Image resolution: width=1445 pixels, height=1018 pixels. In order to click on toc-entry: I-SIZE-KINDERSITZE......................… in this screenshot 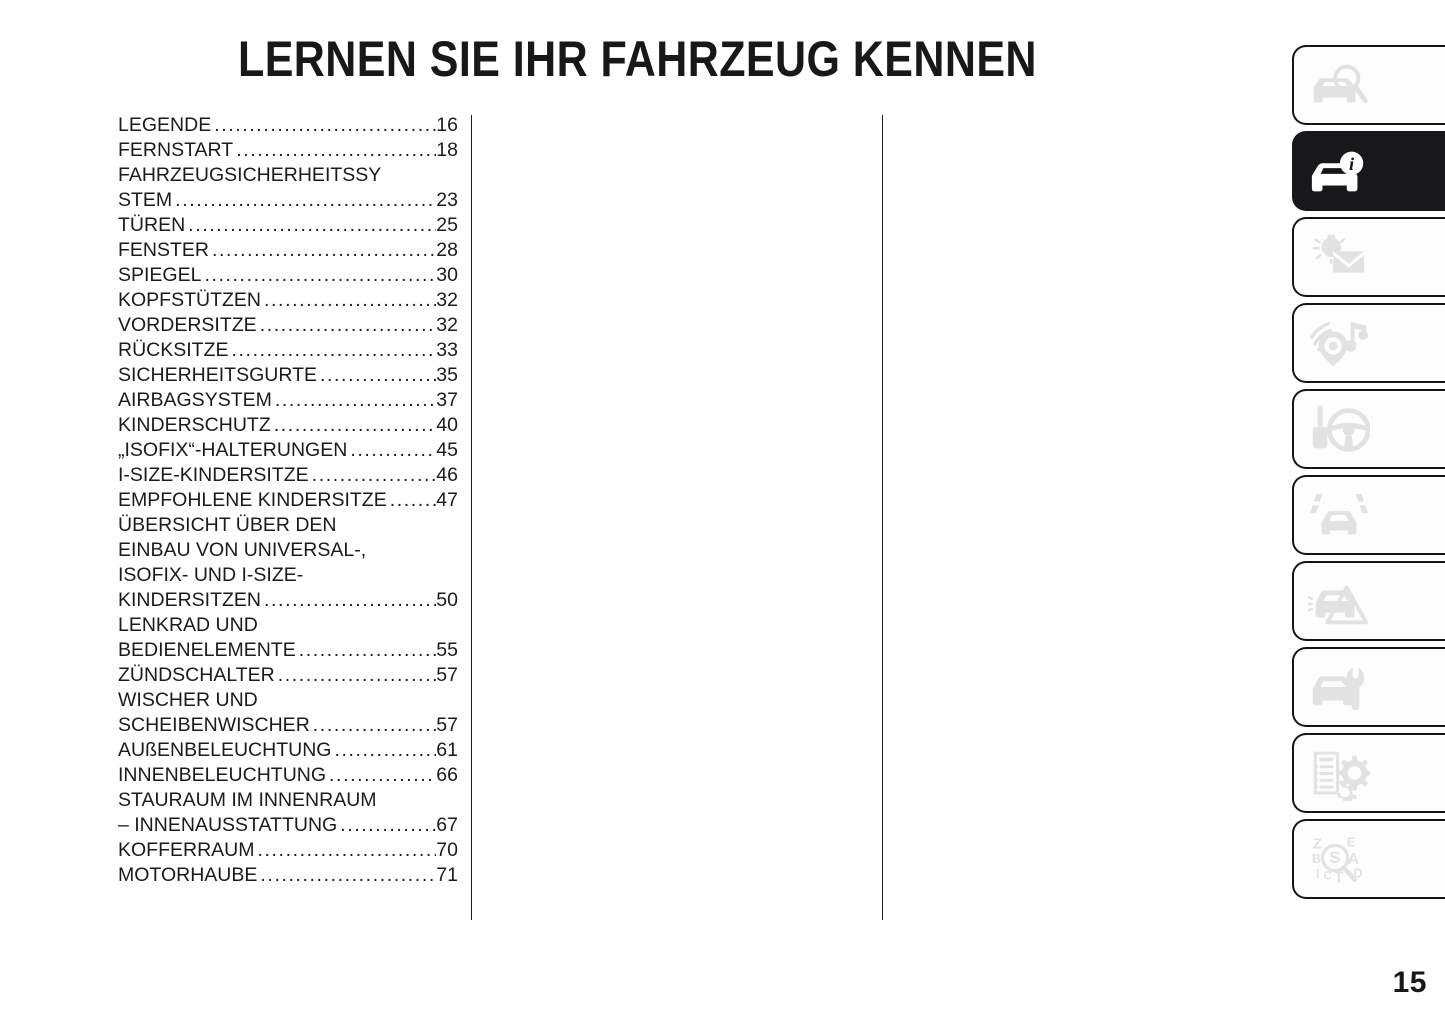, I will do `click(288, 475)`.